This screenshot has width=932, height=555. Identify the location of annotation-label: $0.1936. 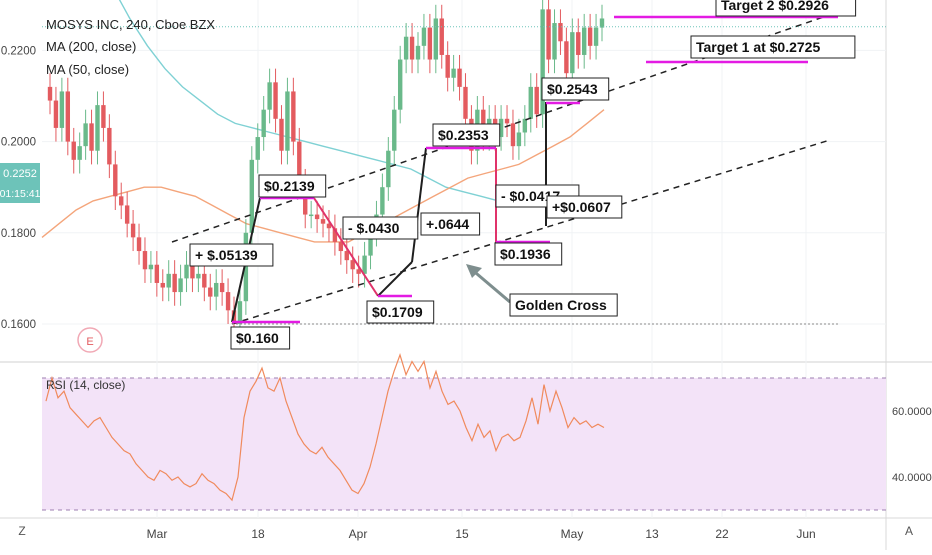
(525, 254).